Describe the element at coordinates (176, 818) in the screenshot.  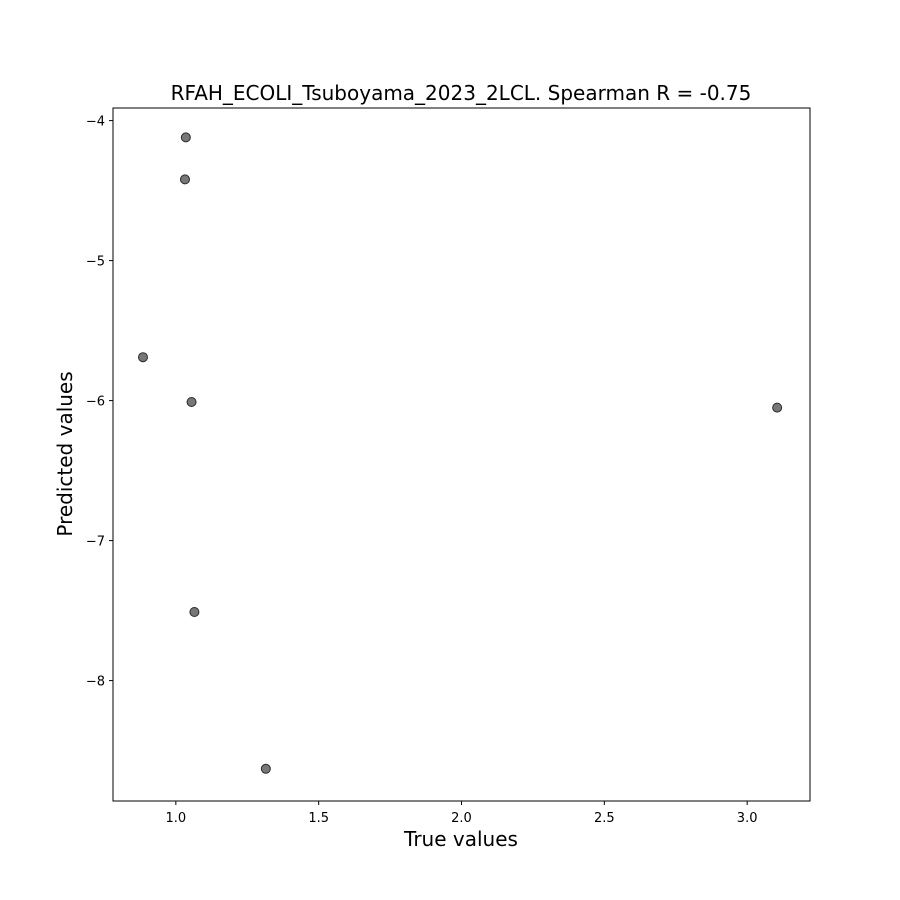
I see `x-tick-label: 1.0` at that location.